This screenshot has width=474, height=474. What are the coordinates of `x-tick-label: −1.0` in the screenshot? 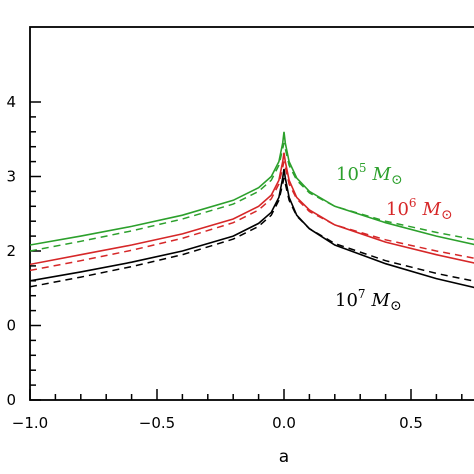 It's located at (30, 423).